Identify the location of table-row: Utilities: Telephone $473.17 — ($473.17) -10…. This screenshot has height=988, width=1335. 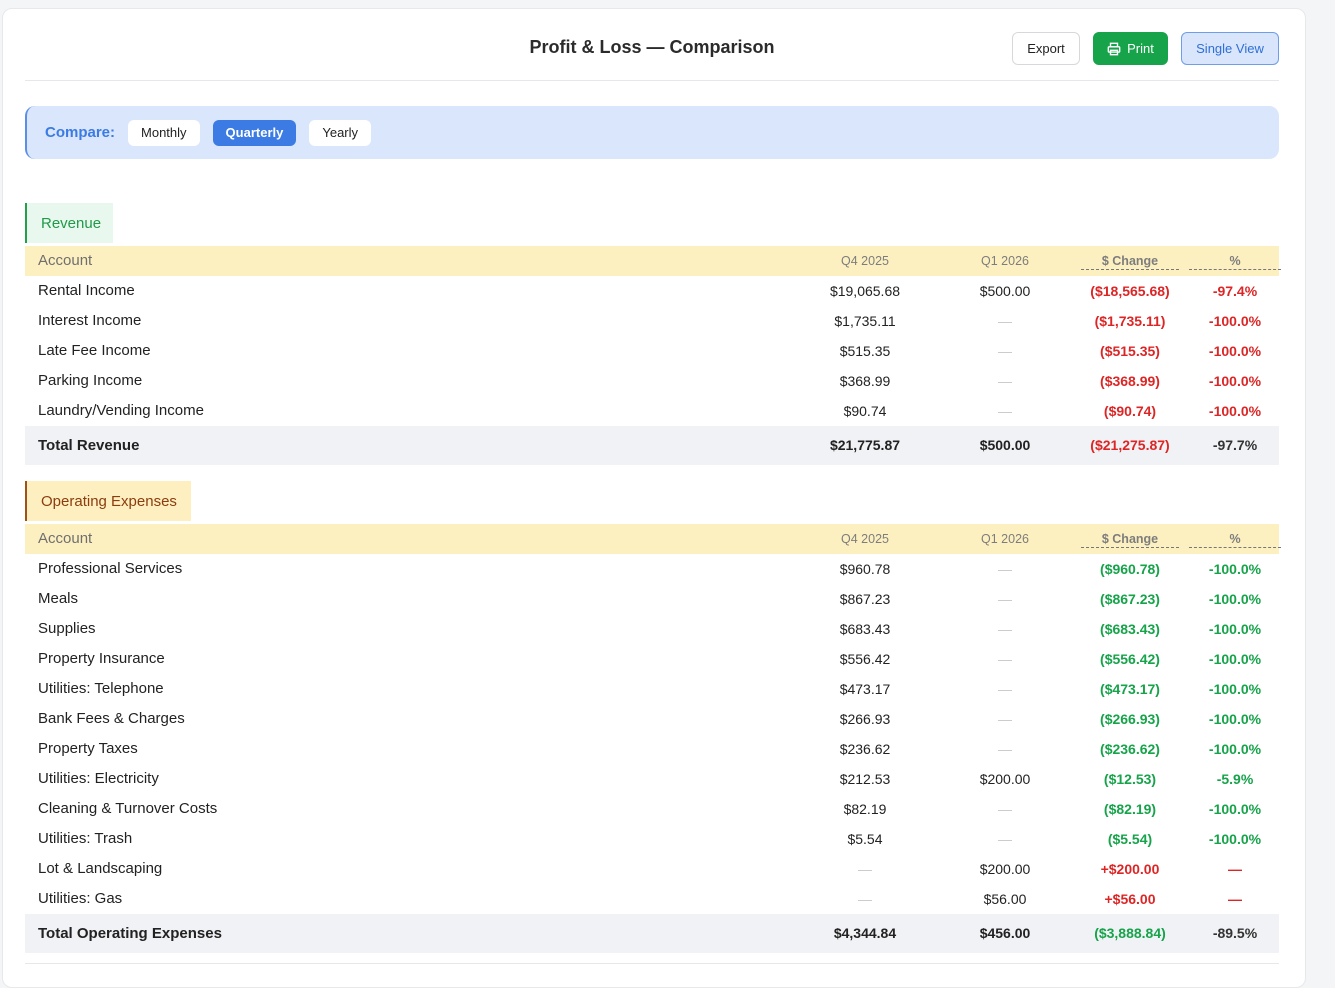
(652, 689).